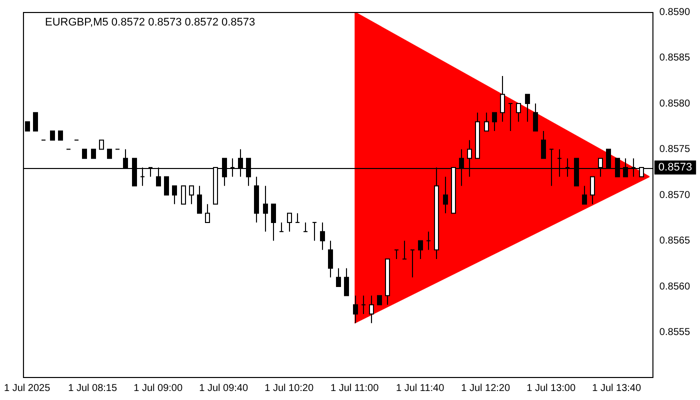 This screenshot has height=400, width=700. Describe the element at coordinates (551, 388) in the screenshot. I see `x-tick-label: 1 Jul 13:00` at that location.